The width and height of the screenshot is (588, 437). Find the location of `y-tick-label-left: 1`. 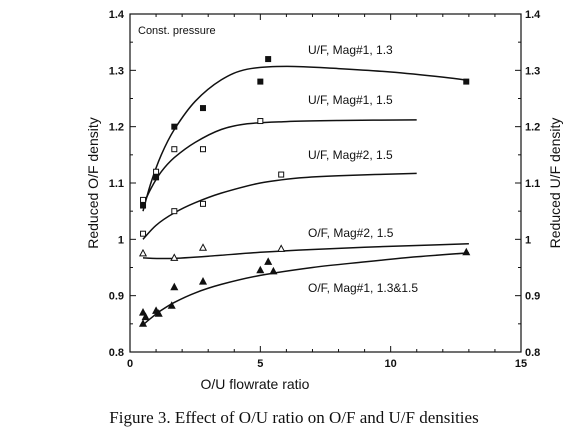

y-tick-label-left: 1 is located at coordinates (121, 240).